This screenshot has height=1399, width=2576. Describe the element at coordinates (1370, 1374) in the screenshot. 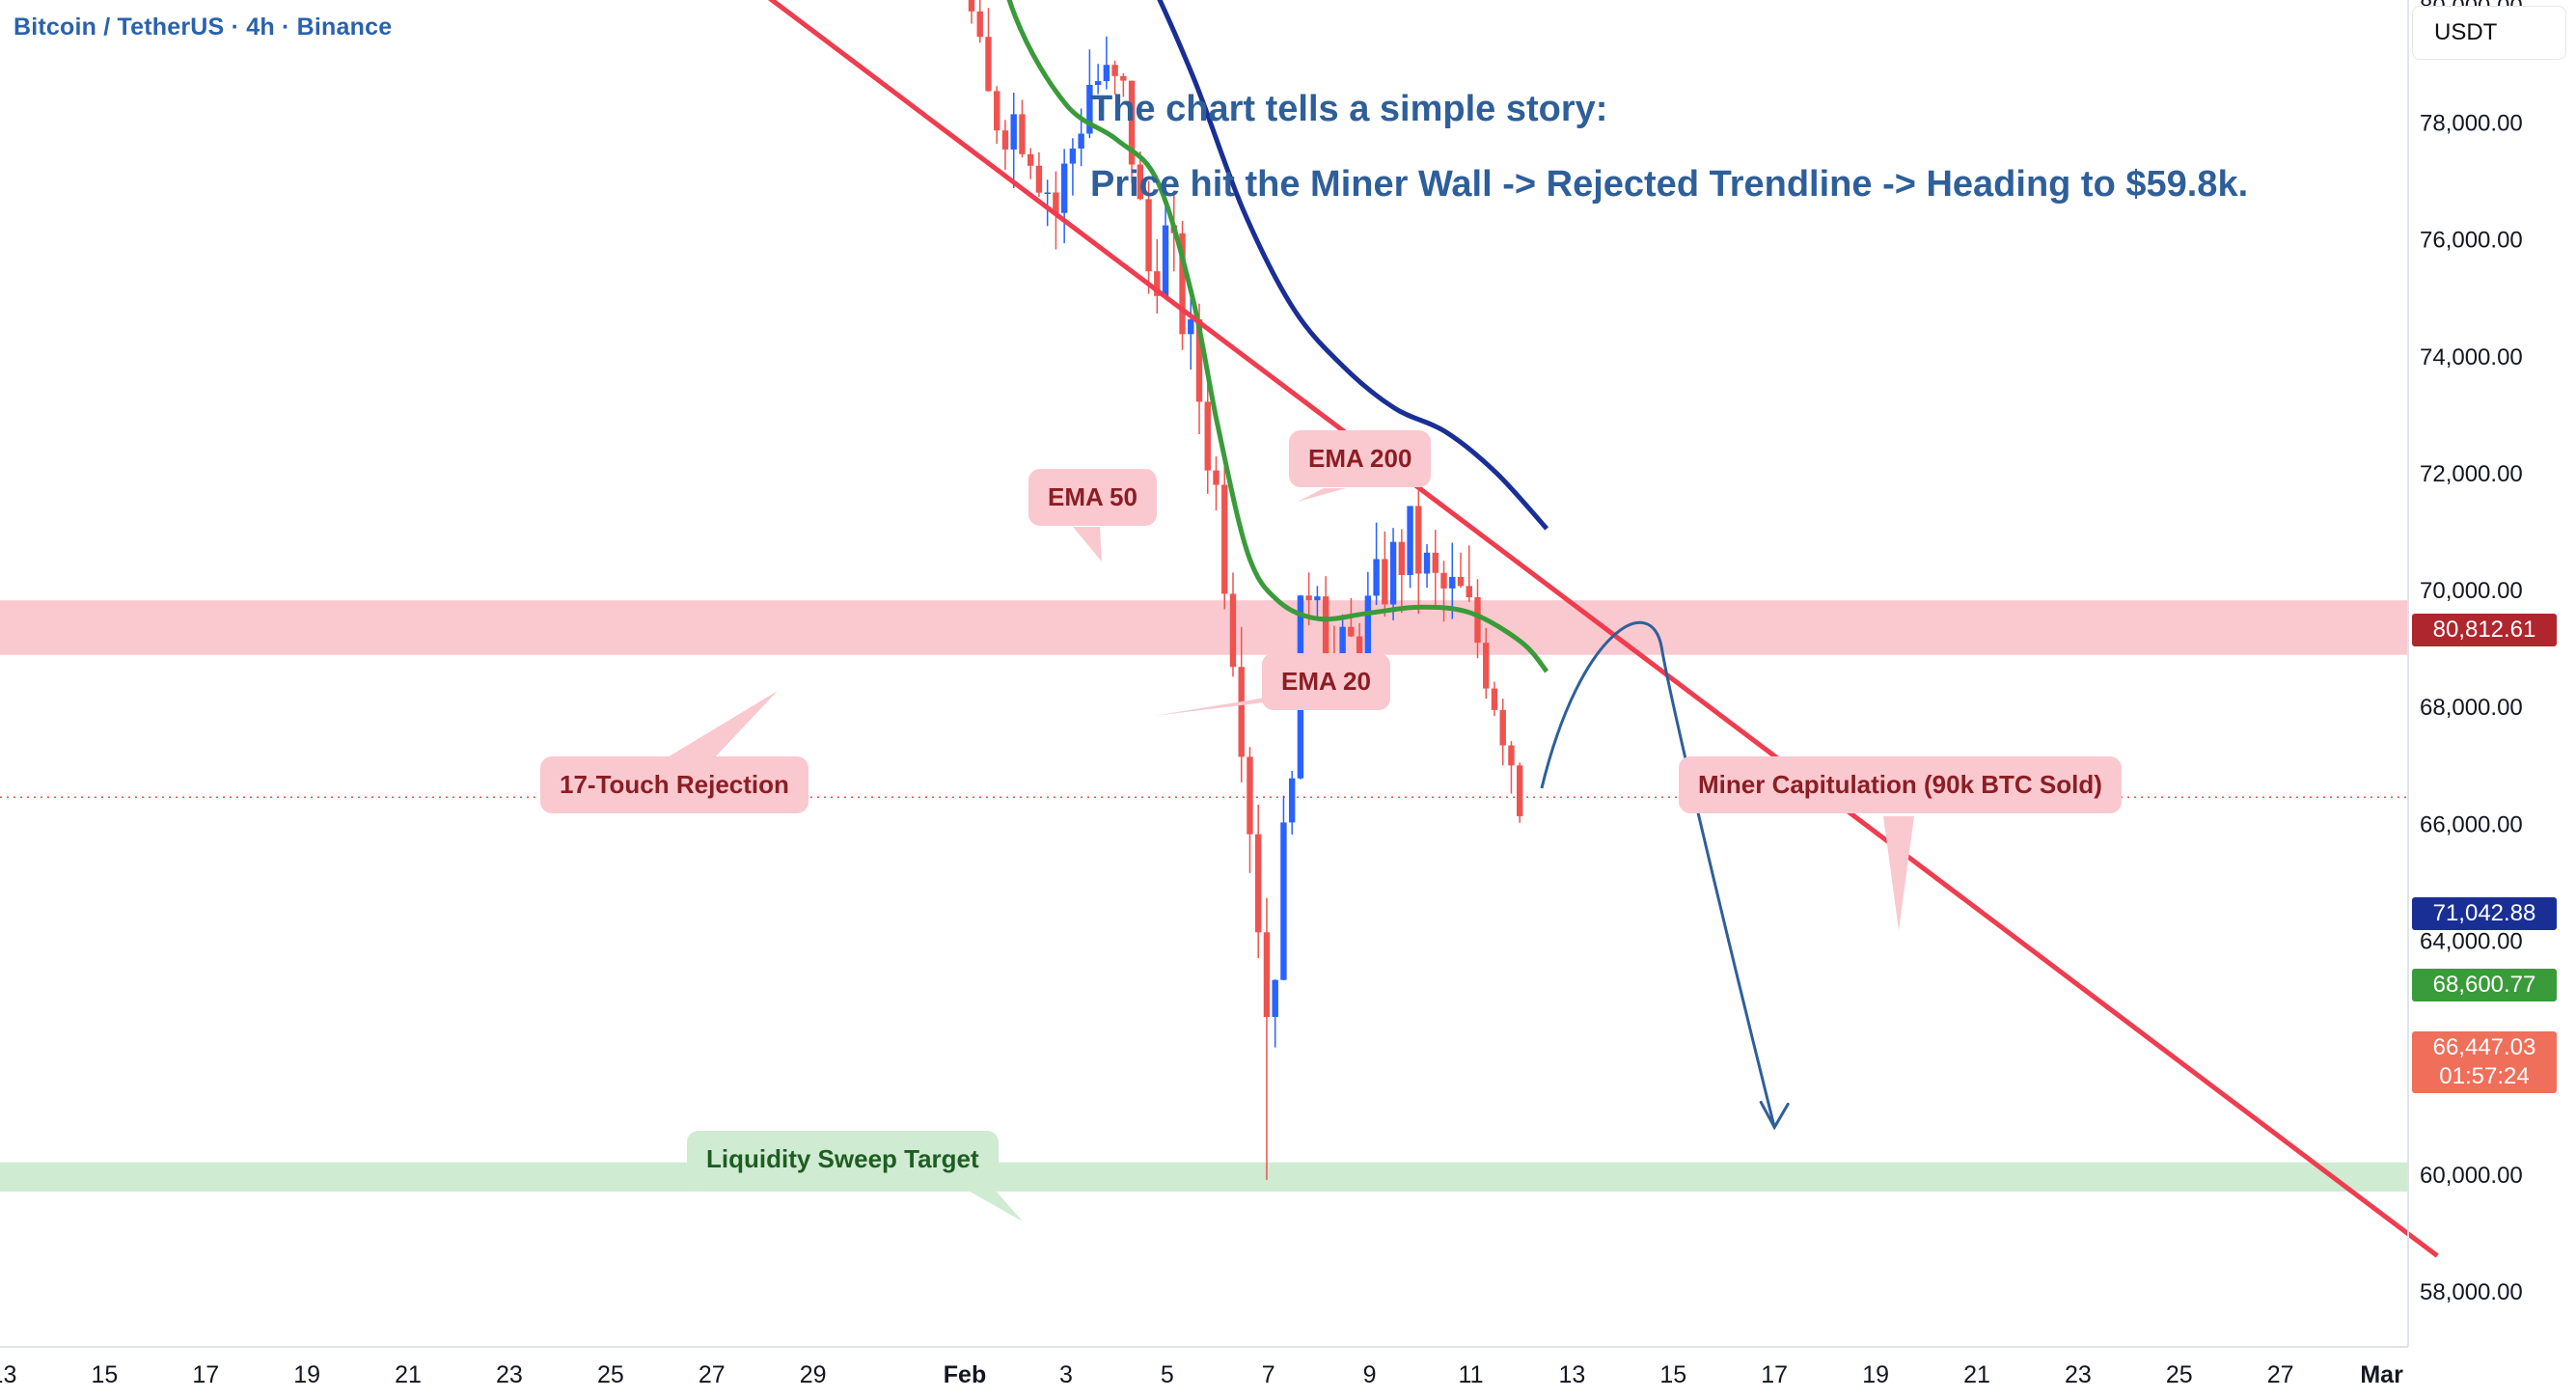

I see `x-tick-label: 9` at that location.